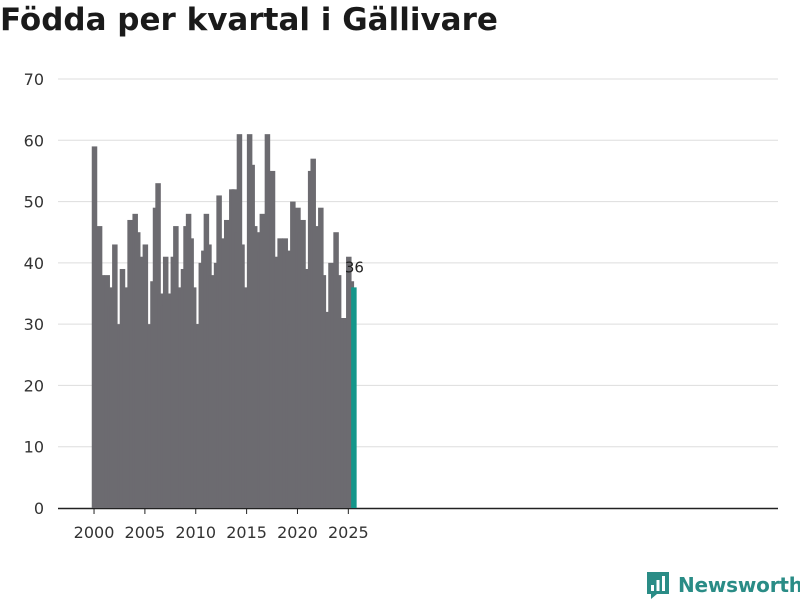 Image resolution: width=800 pixels, height=601 pixels. I want to click on x-tick-label: 2005, so click(145, 532).